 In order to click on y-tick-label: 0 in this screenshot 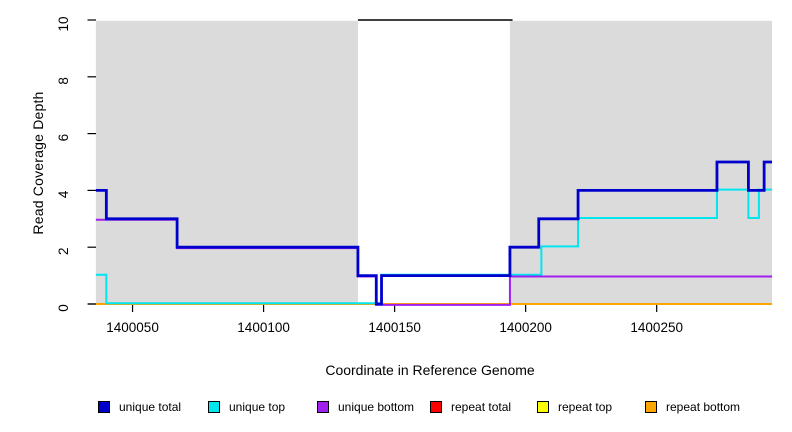, I will do `click(63, 308)`.